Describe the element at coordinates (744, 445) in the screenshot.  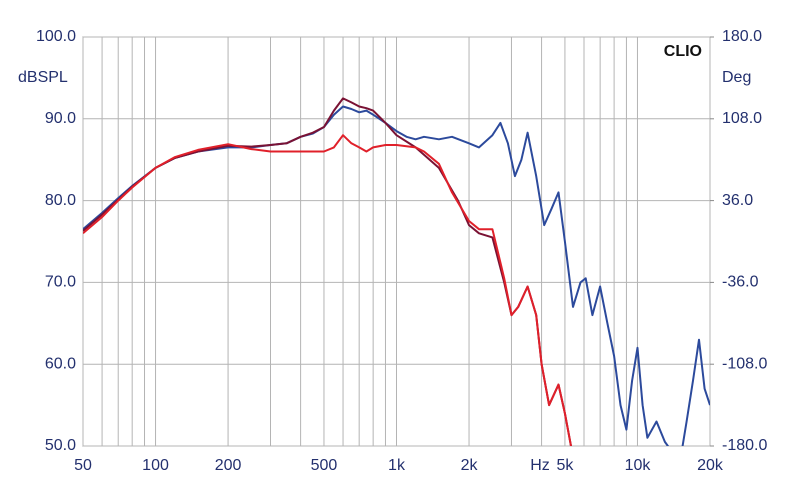
I see `y2-tick-label: -180.0` at that location.